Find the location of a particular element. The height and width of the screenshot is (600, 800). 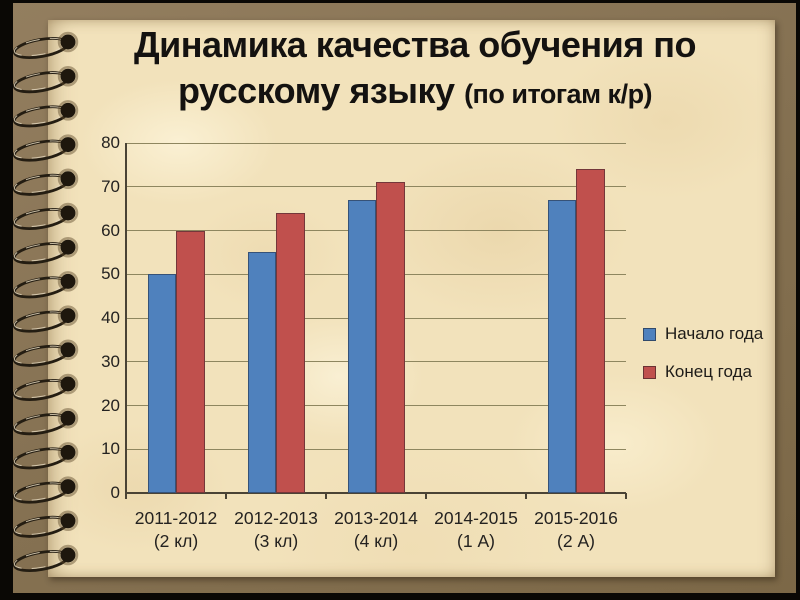

category-year: 2012-2013 is located at coordinates (276, 518).